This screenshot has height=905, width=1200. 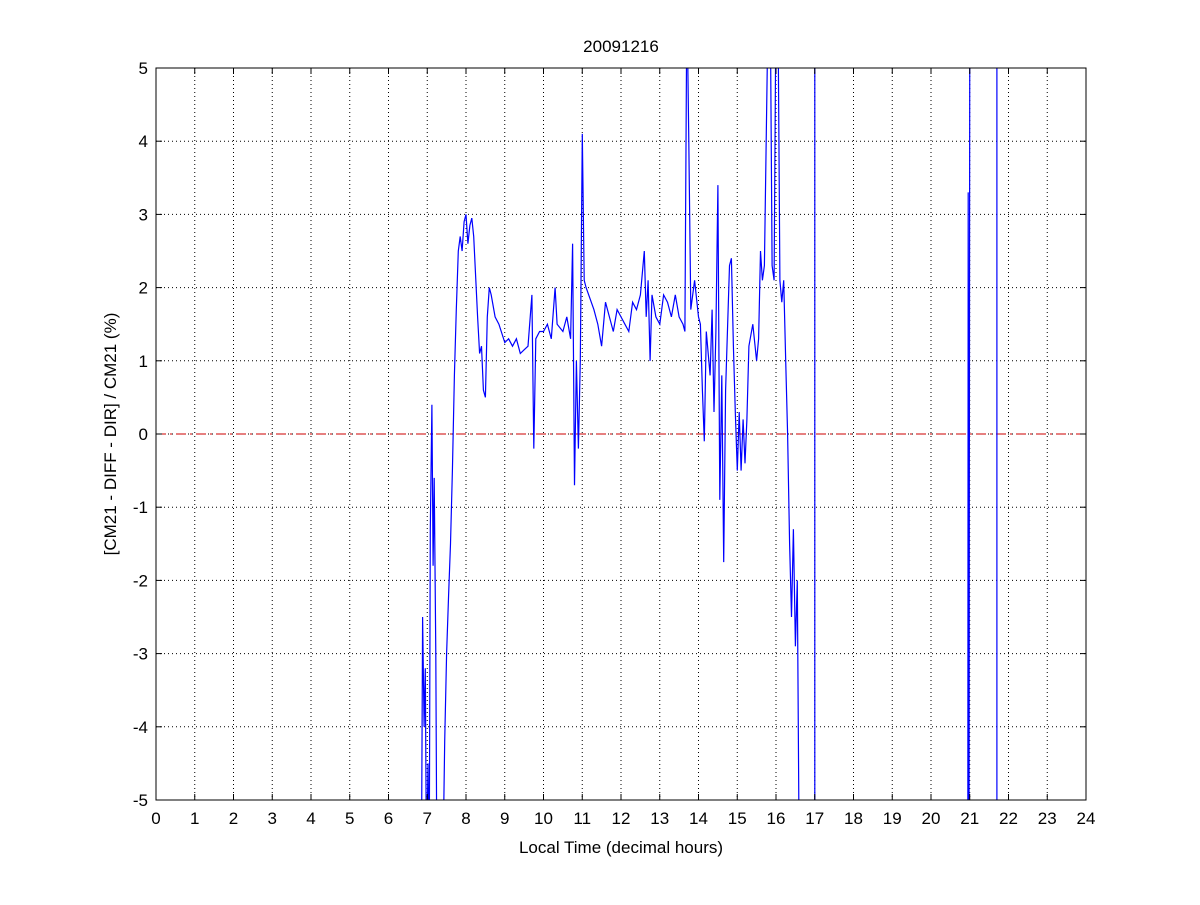 I want to click on x-tick-label: 11, so click(x=582, y=818).